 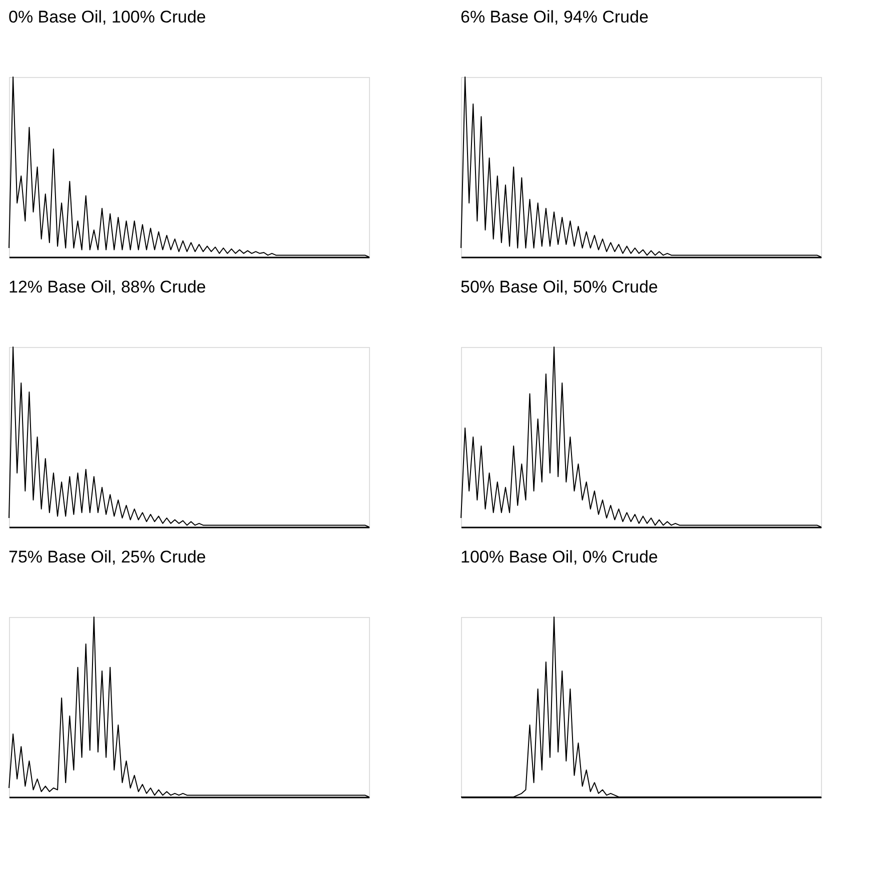 What do you see at coordinates (107, 557) in the screenshot?
I see `chart-title: 75% Base Oil, 25% Crude` at bounding box center [107, 557].